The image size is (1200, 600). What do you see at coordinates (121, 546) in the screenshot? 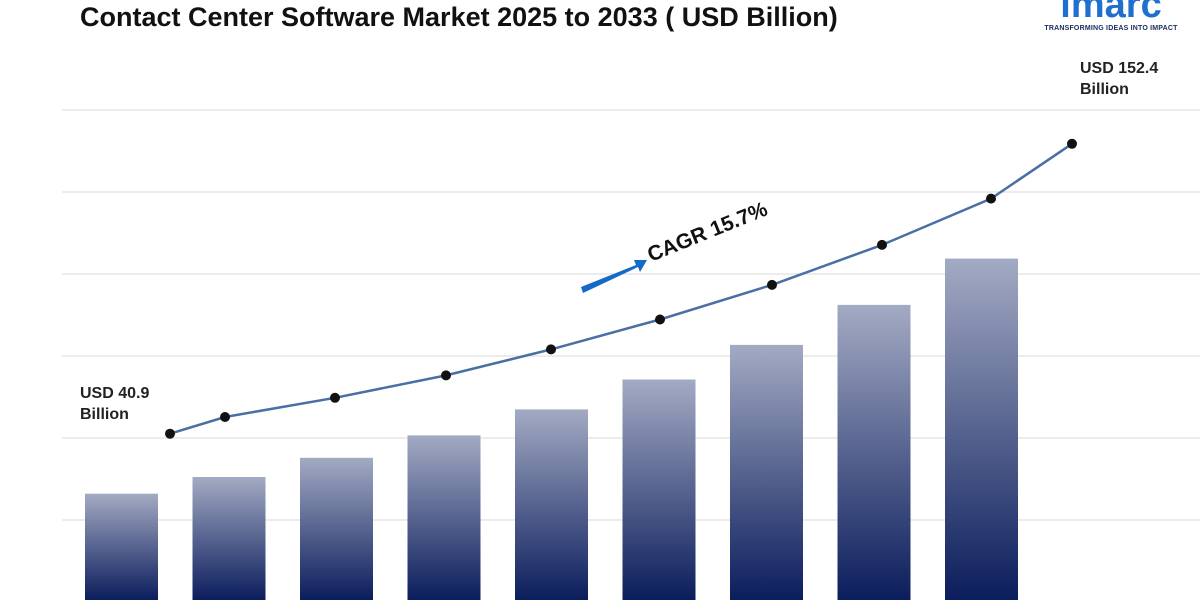
I see `bar-2025` at bounding box center [121, 546].